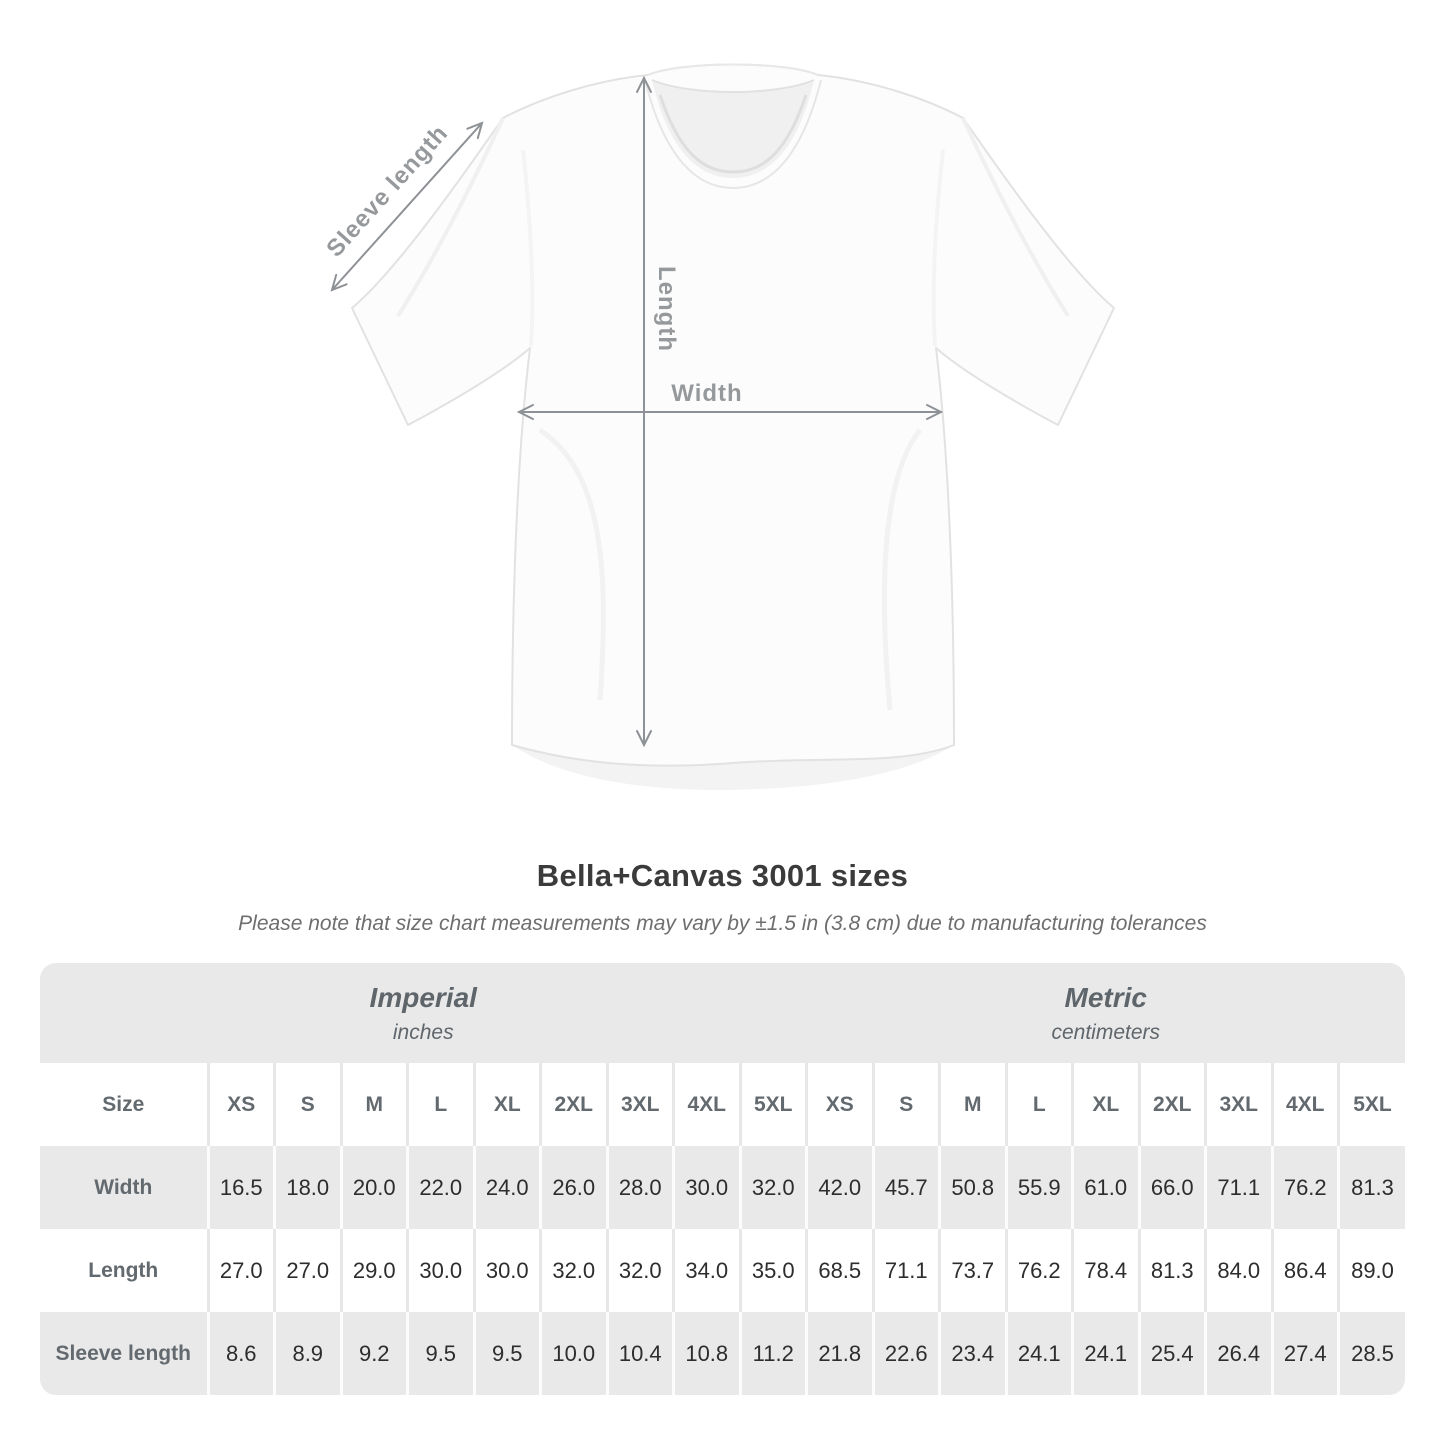 This screenshot has height=1445, width=1445. Describe the element at coordinates (1371, 1353) in the screenshot. I see `value-cell: 28.5` at that location.